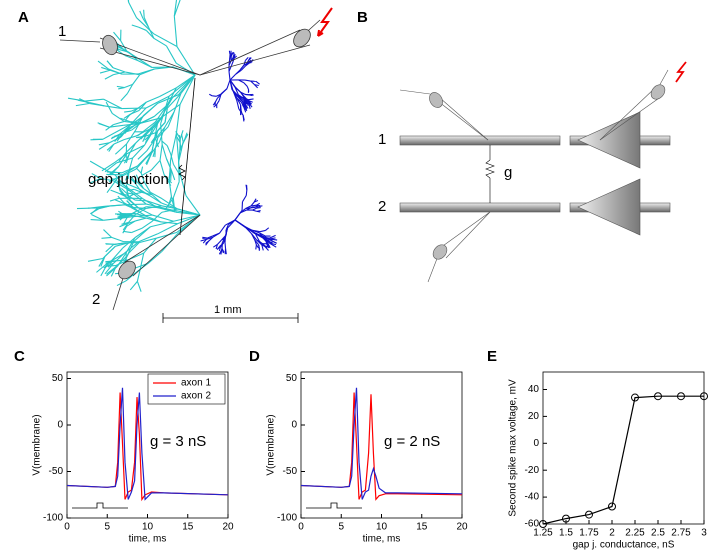 This screenshot has width=709, height=551. What do you see at coordinates (382, 139) in the screenshot?
I see `axon-label: 1` at bounding box center [382, 139].